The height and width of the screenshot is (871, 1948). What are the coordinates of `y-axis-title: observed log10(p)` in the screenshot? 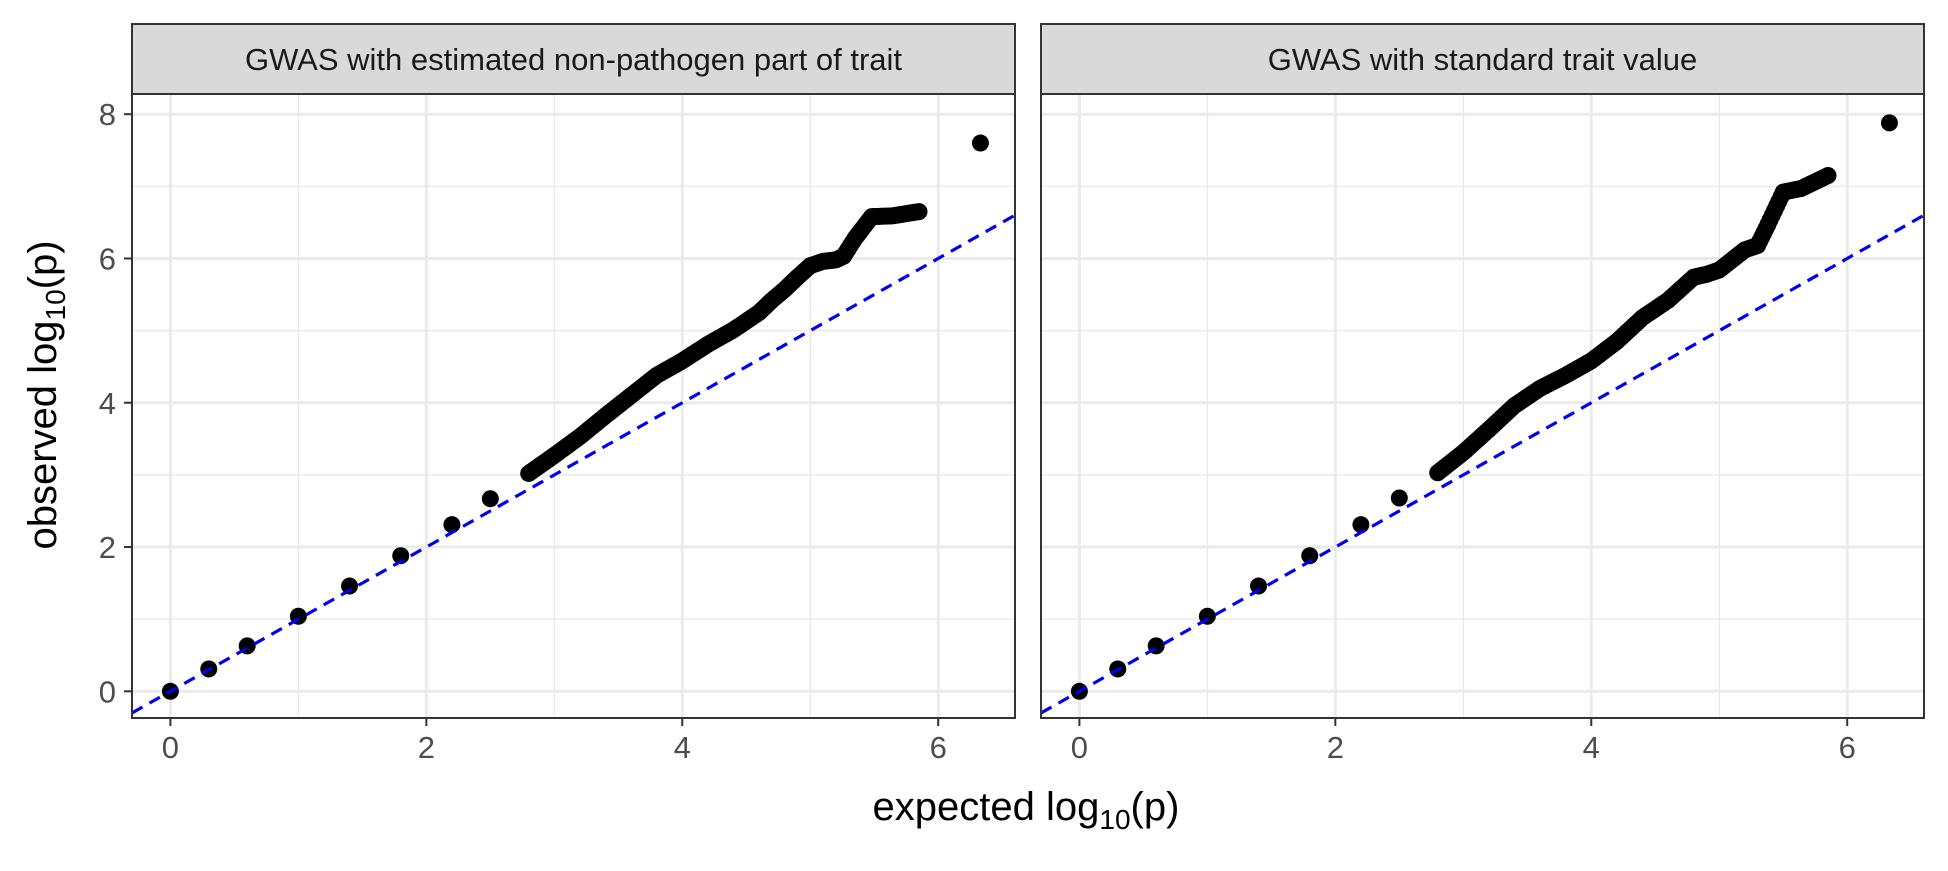 It's located at (46, 394).